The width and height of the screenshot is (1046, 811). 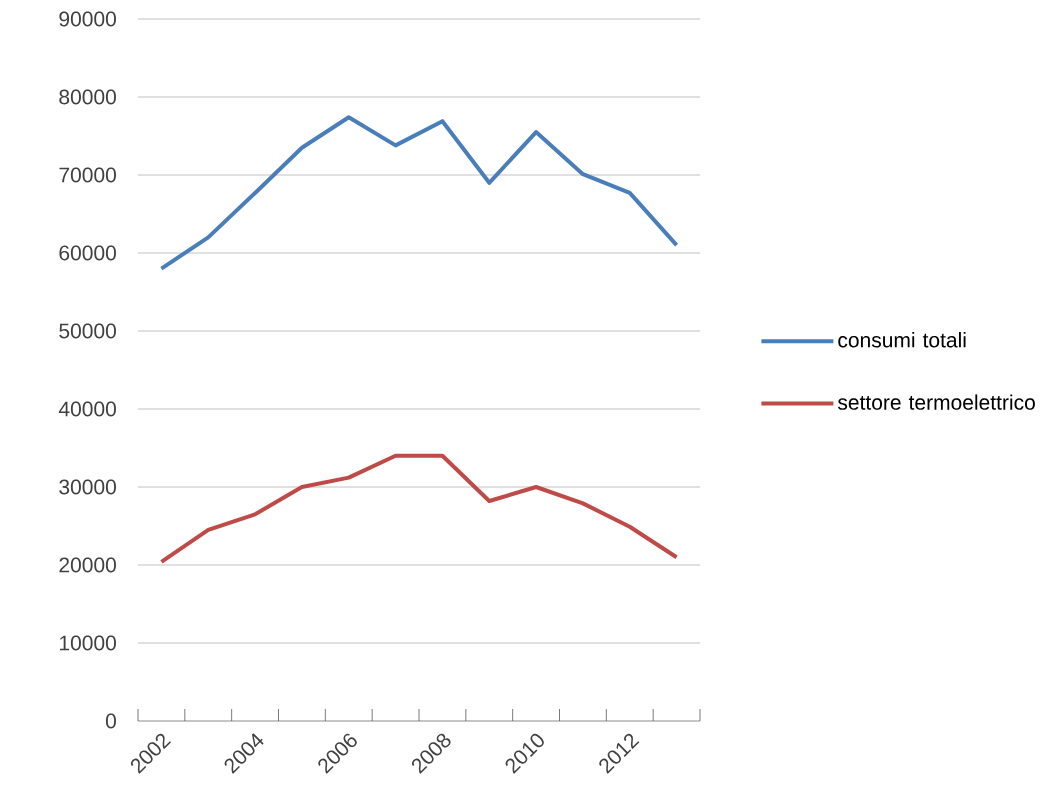 I want to click on y-tick-label: 10000, so click(x=88, y=643).